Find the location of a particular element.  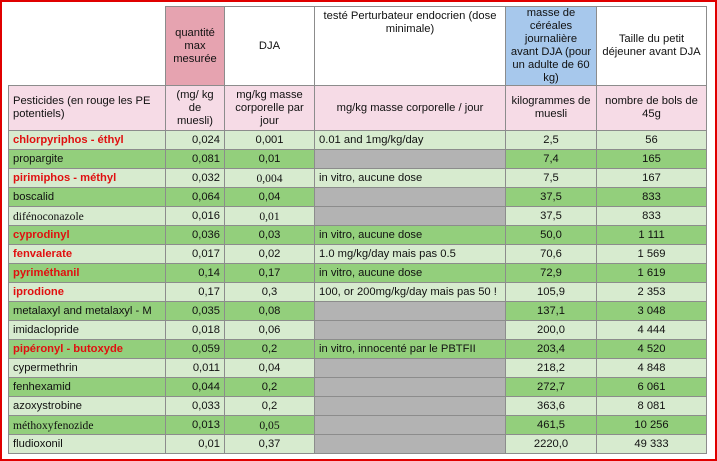

cell-quantite: 0,017 is located at coordinates (195, 254).